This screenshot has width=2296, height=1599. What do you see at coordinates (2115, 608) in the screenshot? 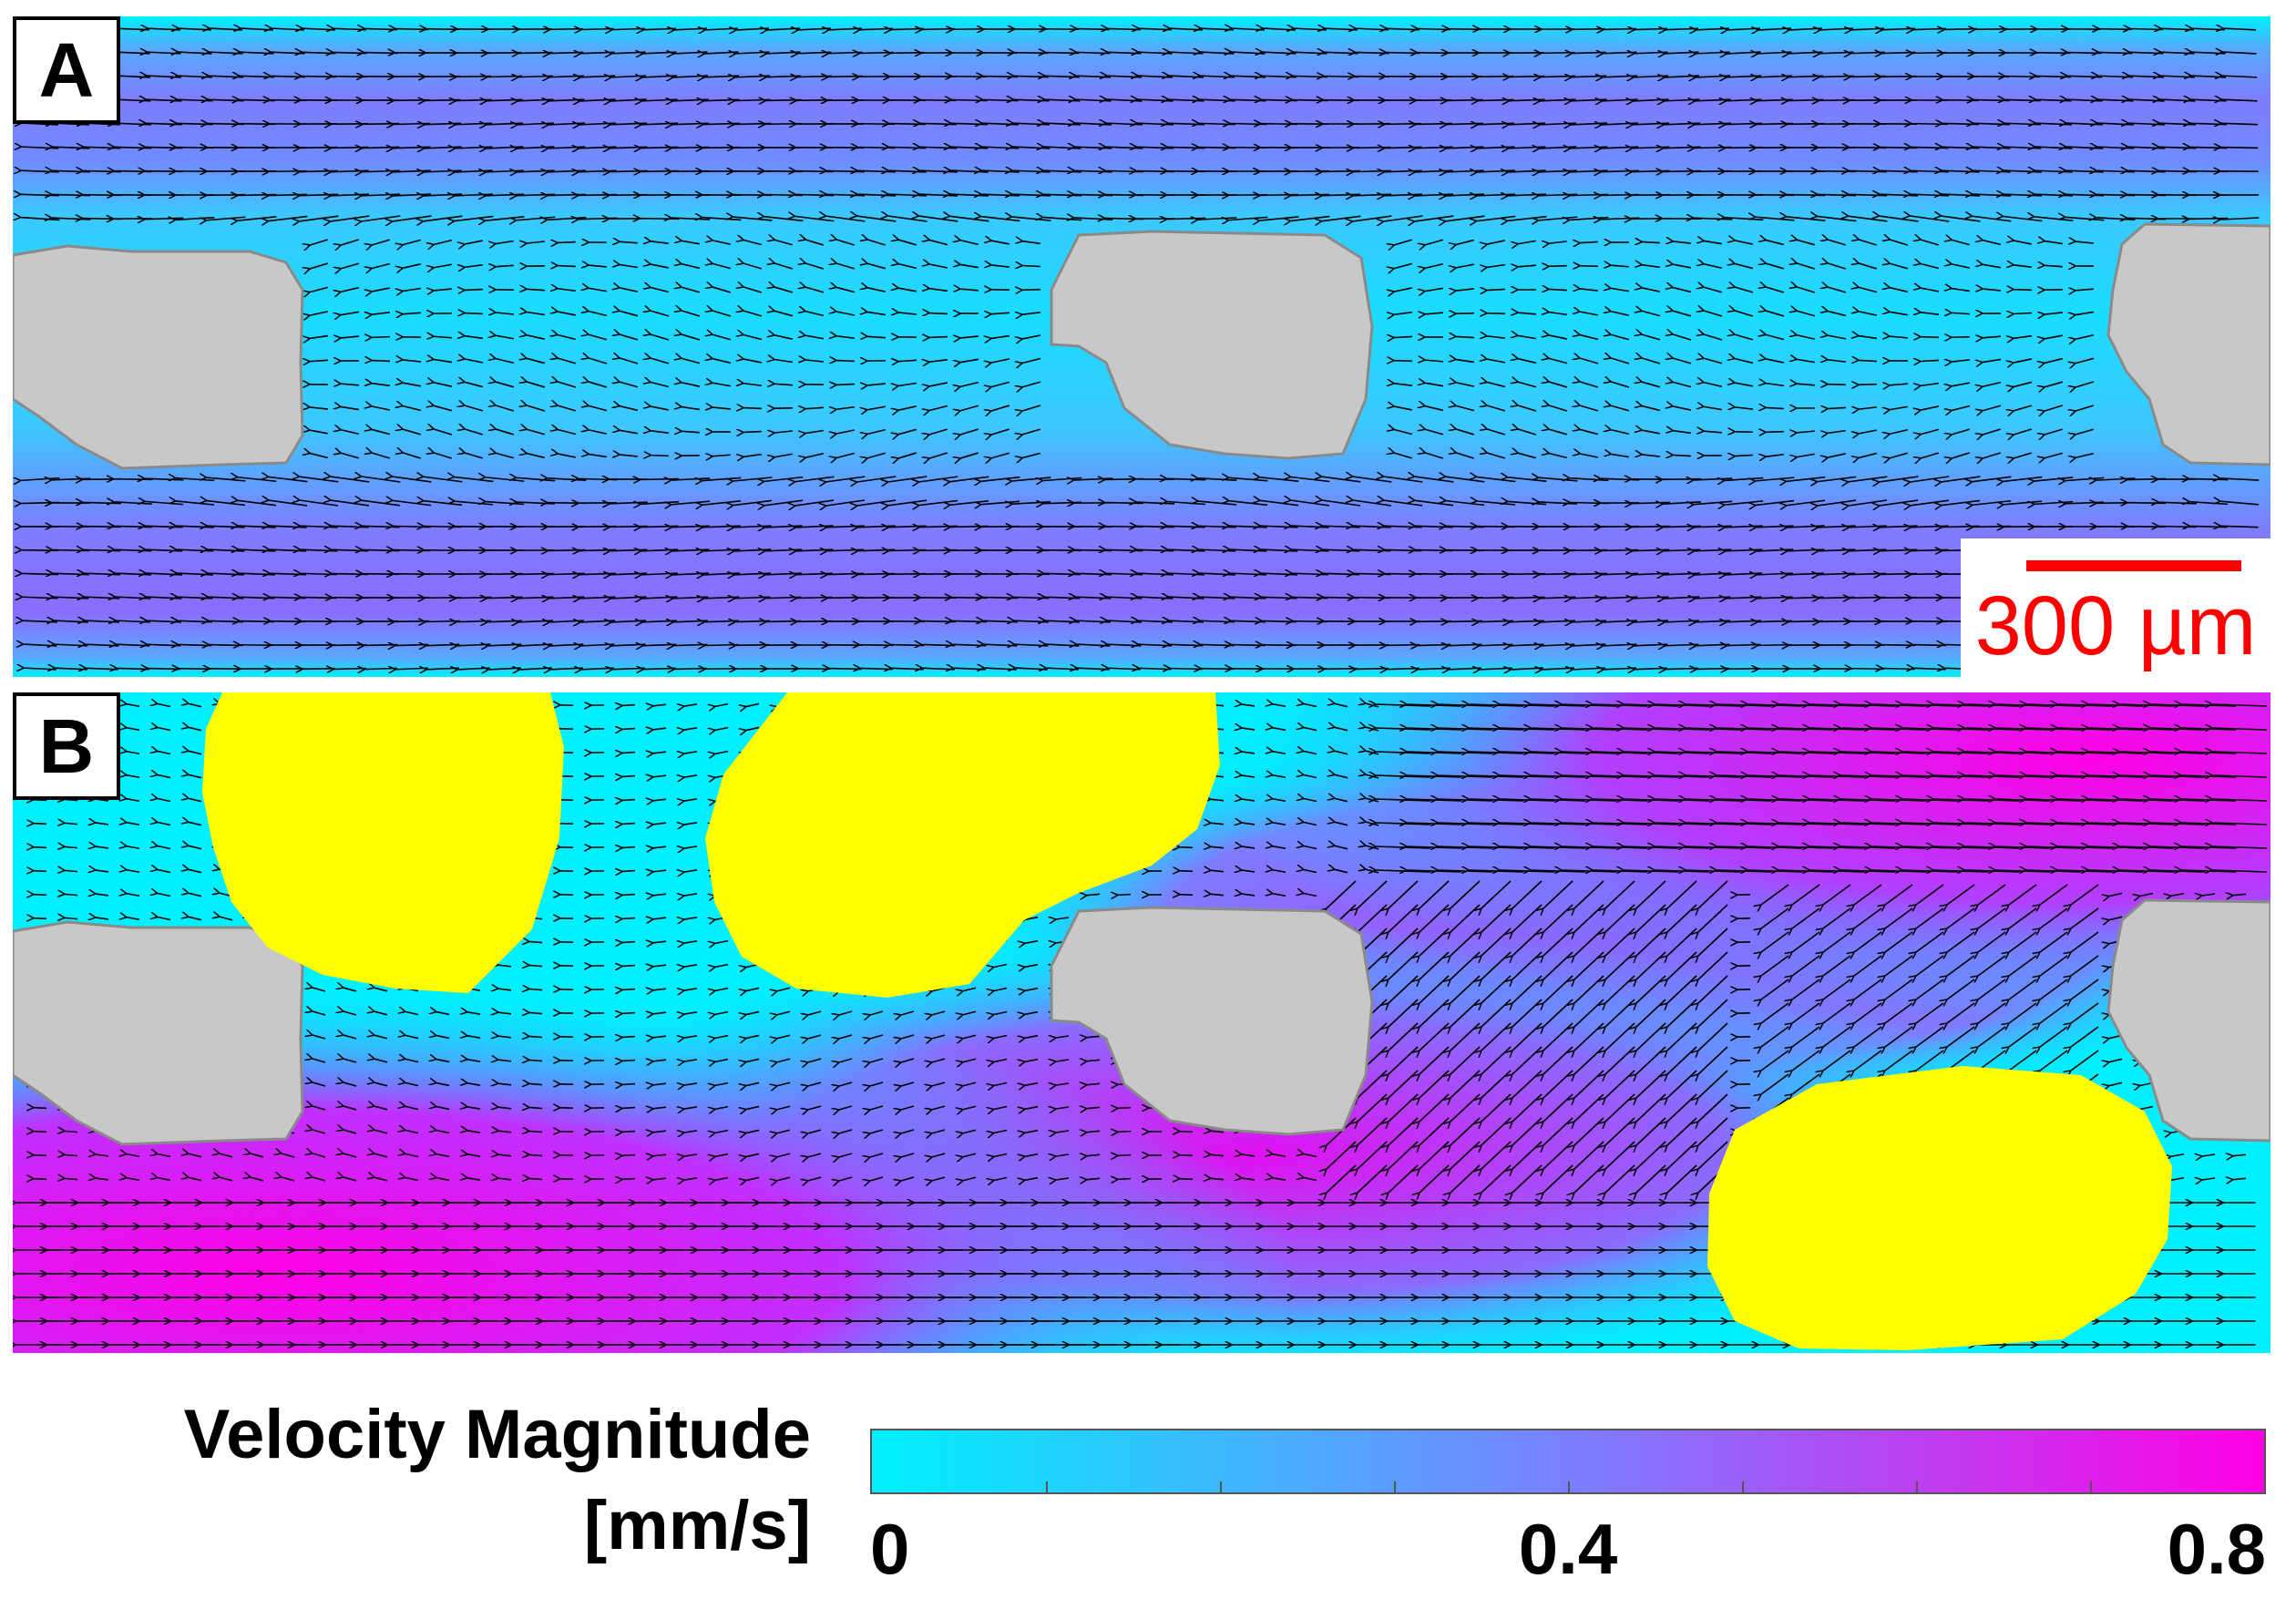
I see `scale-bar: 300 µm` at bounding box center [2115, 608].